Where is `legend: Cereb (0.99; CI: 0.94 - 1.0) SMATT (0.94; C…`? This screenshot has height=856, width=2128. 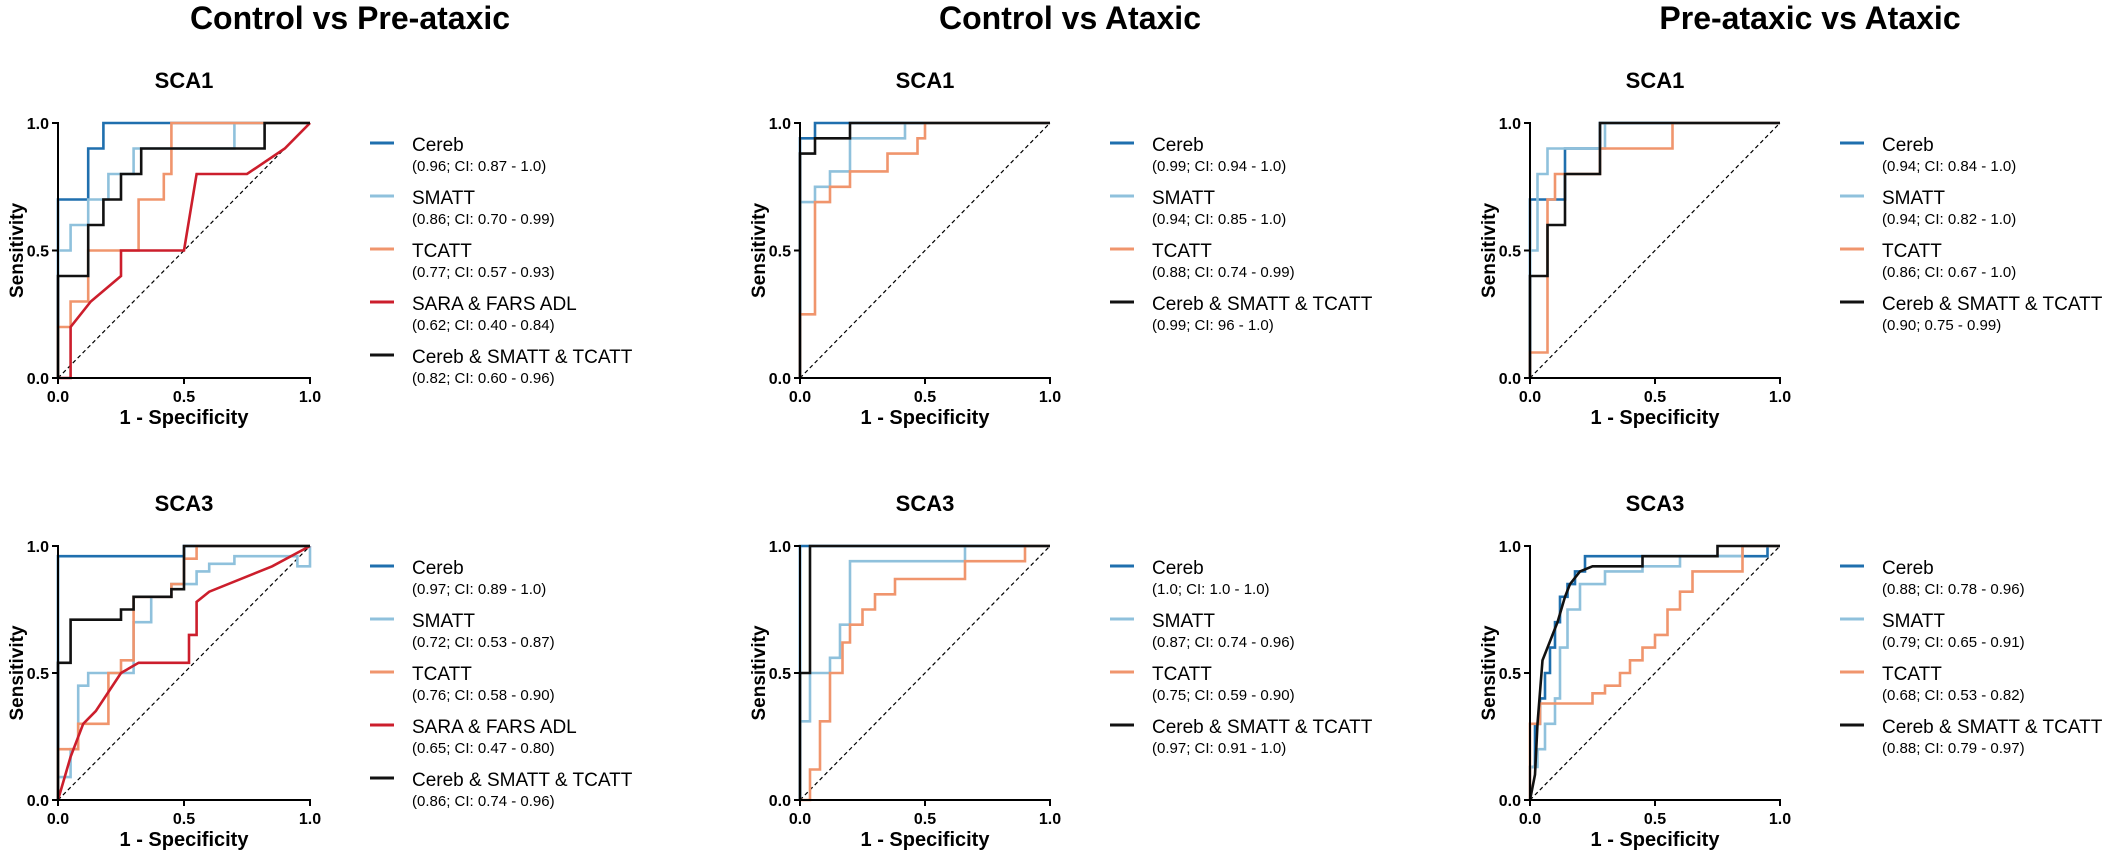 legend: Cereb (0.99; CI: 0.94 - 1.0) SMATT (0.94; C… is located at coordinates (1241, 234).